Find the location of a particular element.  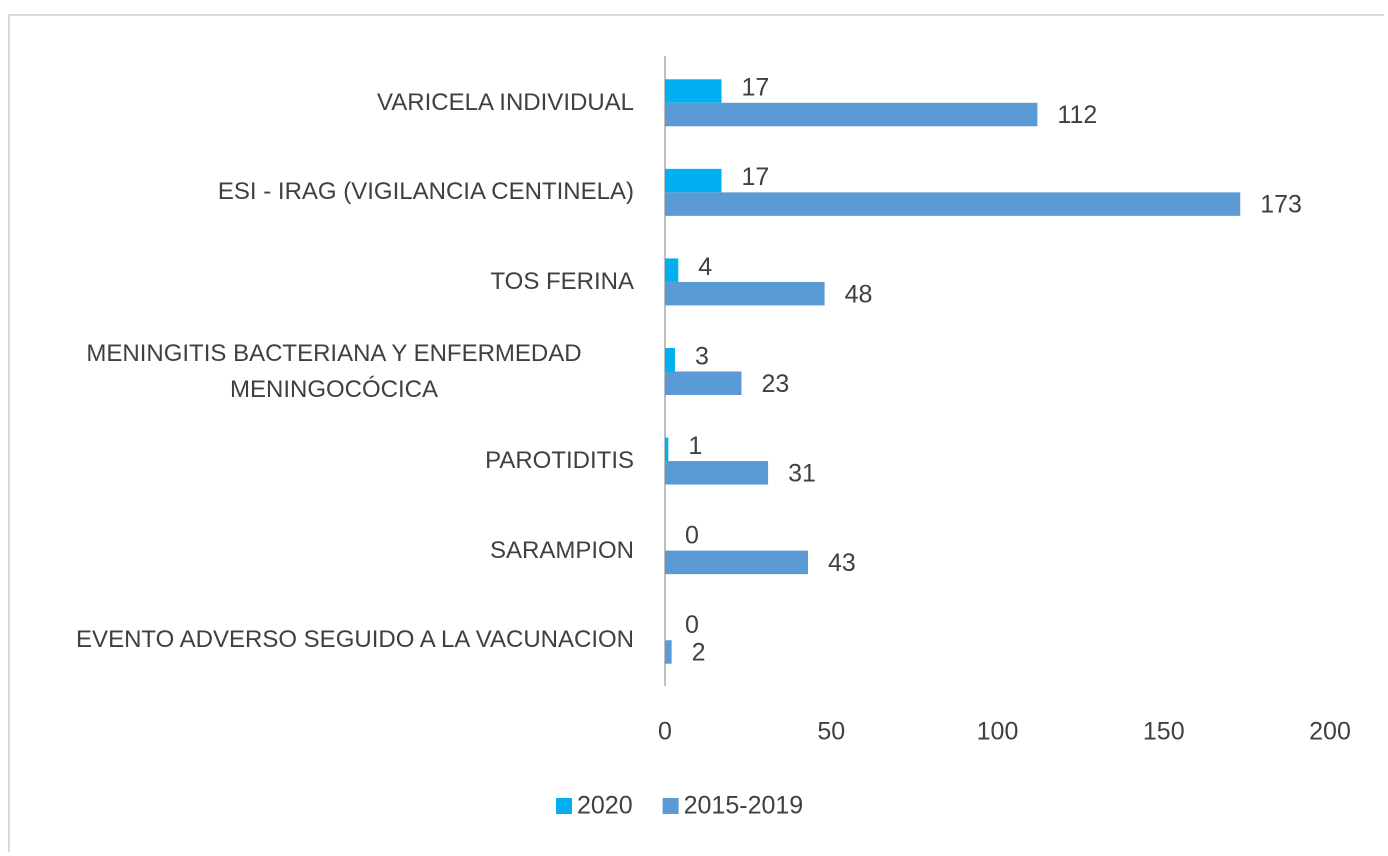

data-label: 31 is located at coordinates (802, 473).